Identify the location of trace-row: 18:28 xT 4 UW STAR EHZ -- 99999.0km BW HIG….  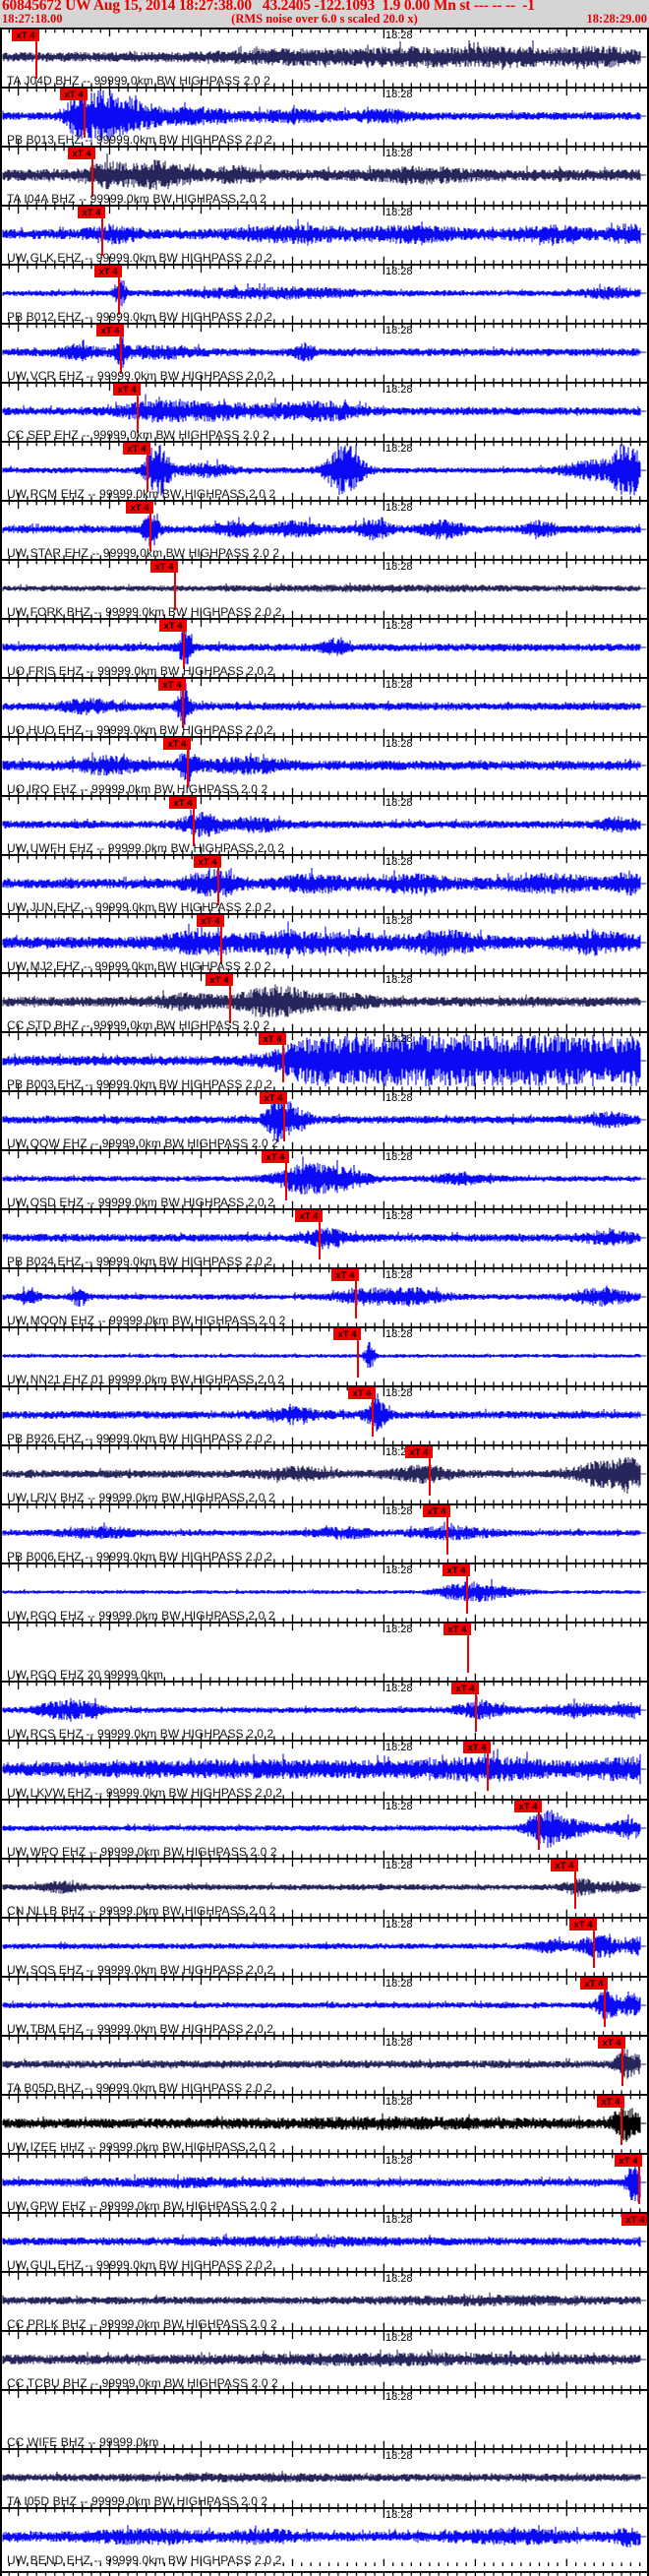
(324, 530).